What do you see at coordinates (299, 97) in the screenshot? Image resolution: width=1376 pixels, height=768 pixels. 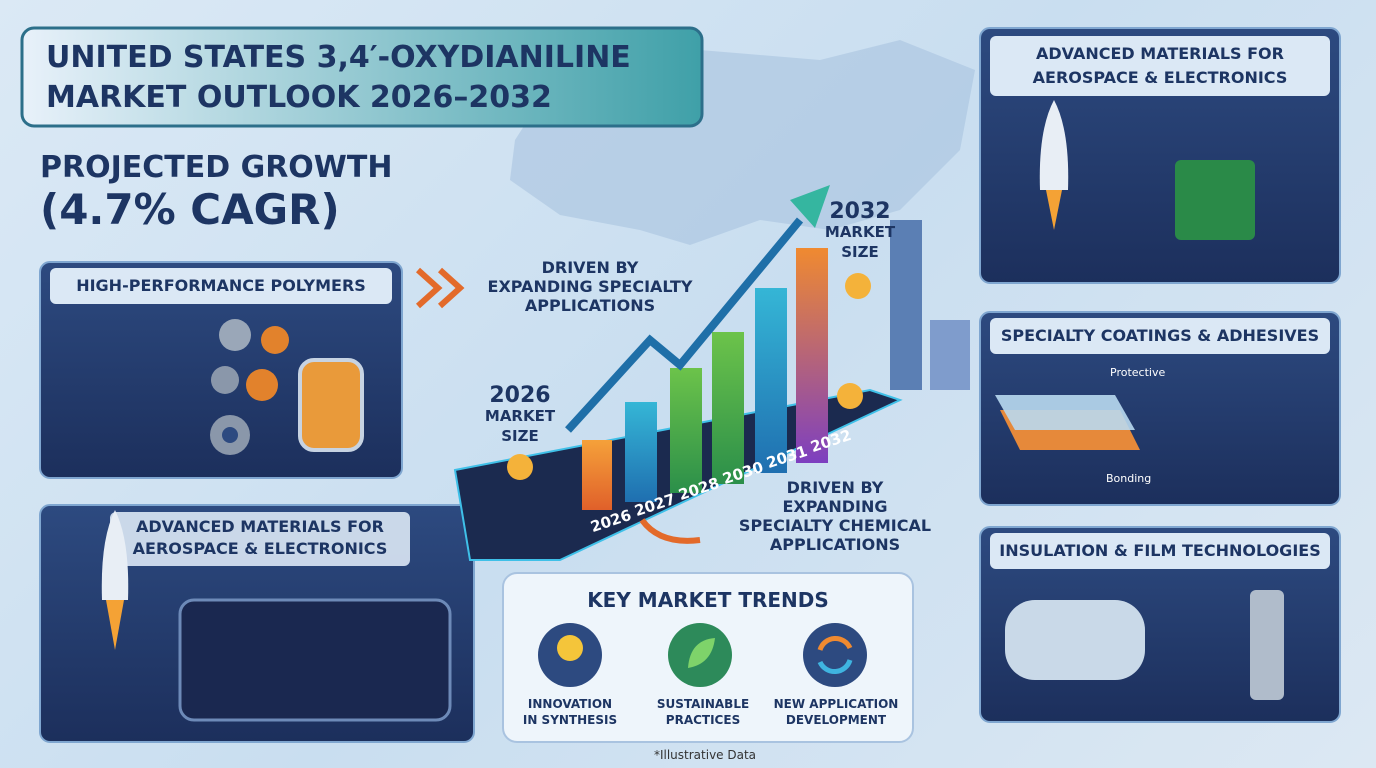 I see `title-line: MARKET OUTLOOK 2026–2032` at bounding box center [299, 97].